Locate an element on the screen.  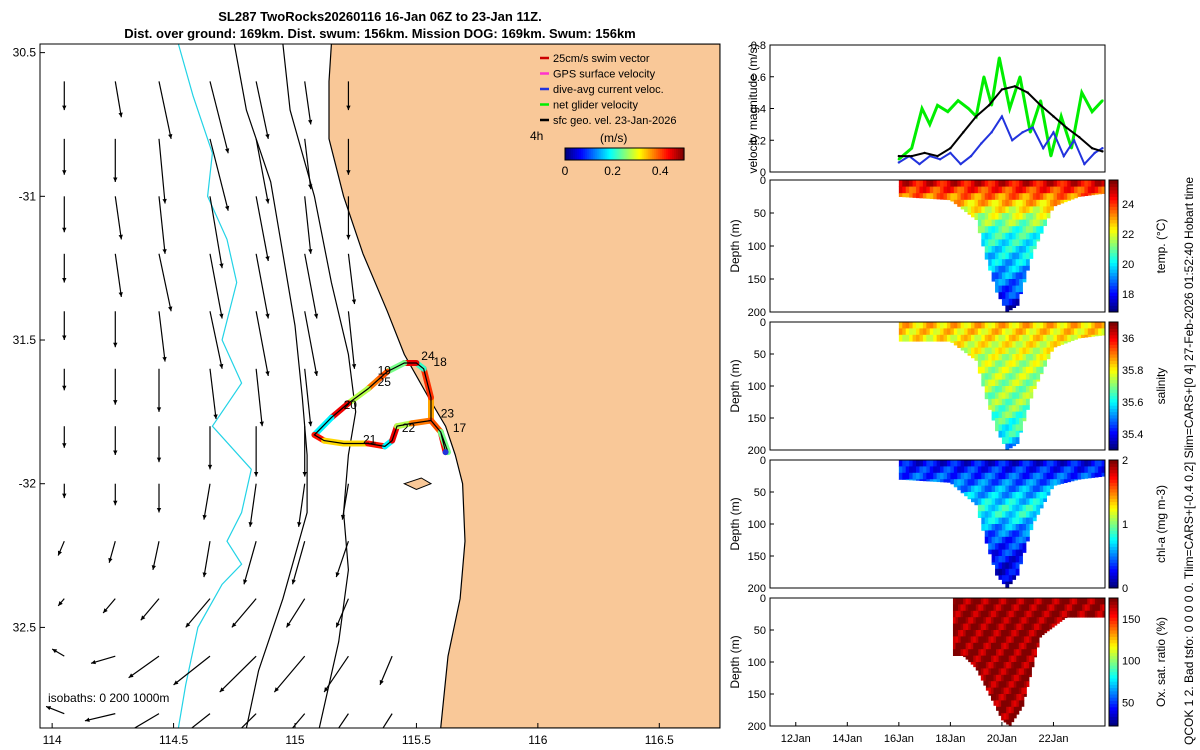
legend-label: 25cm/s swim vector is located at coordinates (601, 59).